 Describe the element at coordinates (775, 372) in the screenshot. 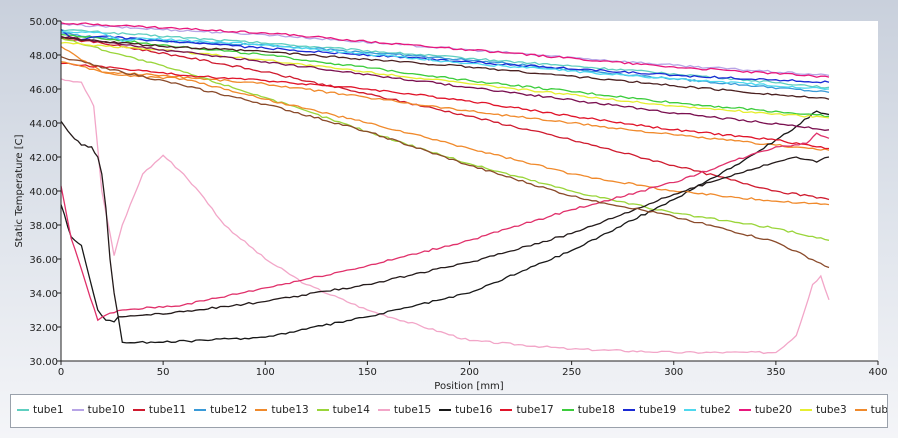

I see `x-tick-label: 350` at that location.